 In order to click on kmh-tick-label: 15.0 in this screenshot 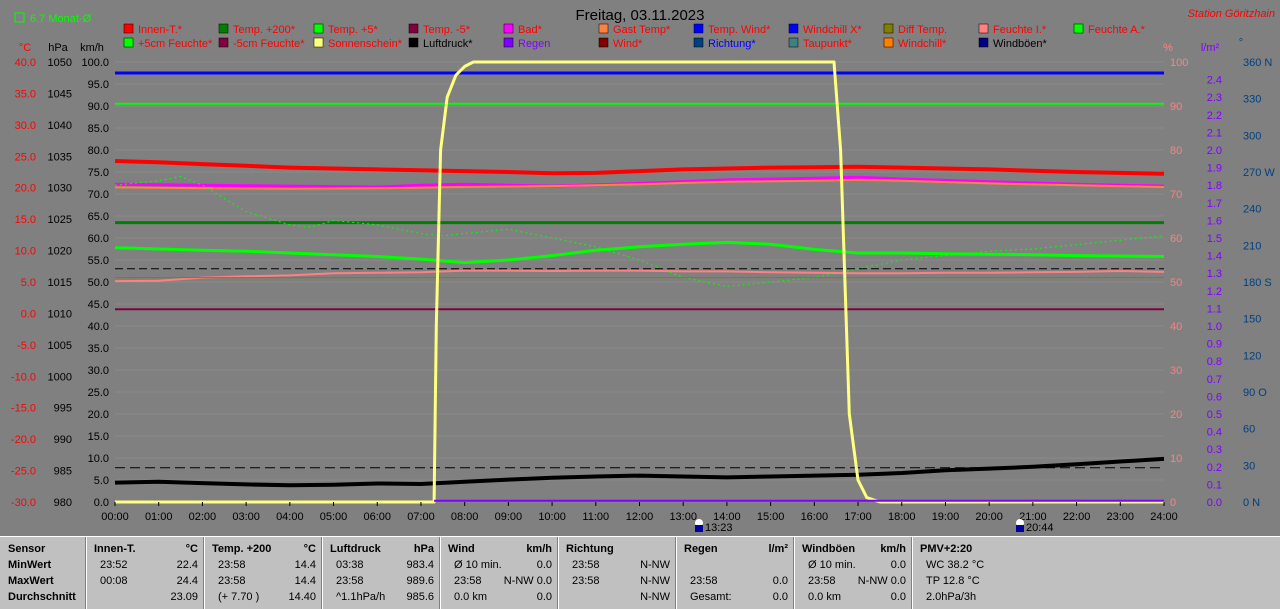, I will do `click(98, 437)`.